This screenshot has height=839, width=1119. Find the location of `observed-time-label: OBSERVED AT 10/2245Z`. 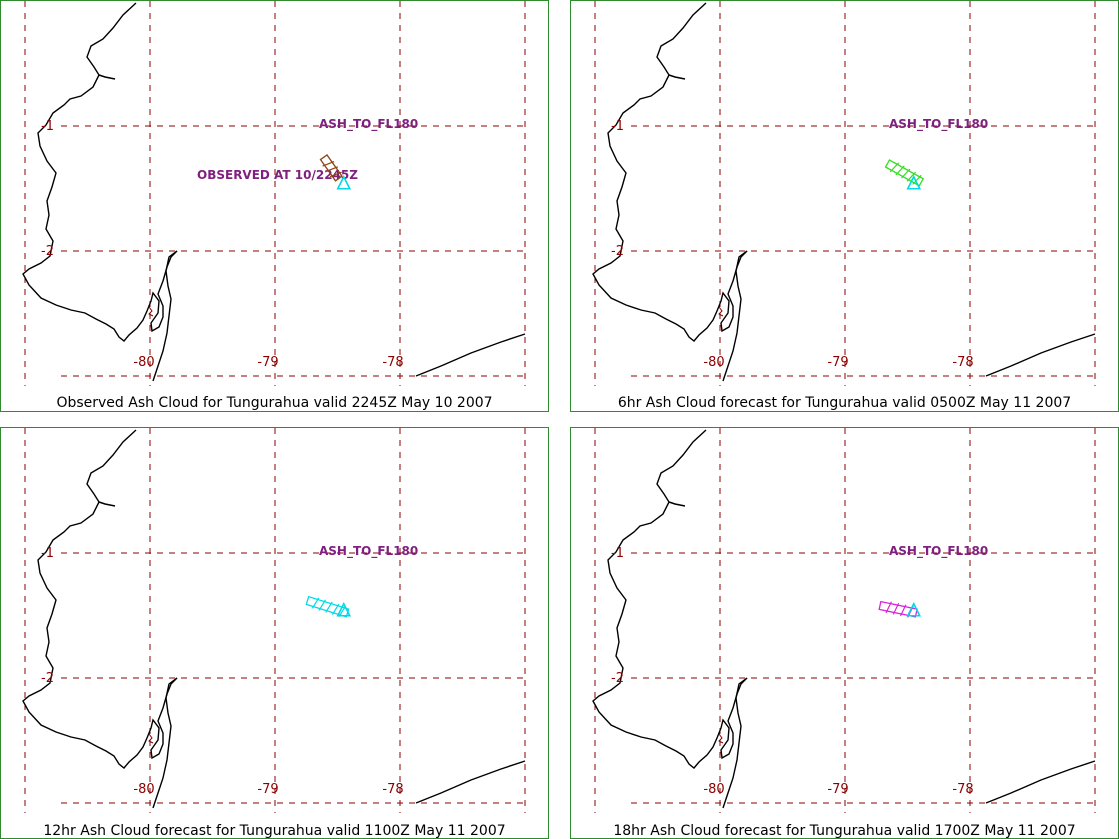

observed-time-label: OBSERVED AT 10/2245Z is located at coordinates (277, 175).